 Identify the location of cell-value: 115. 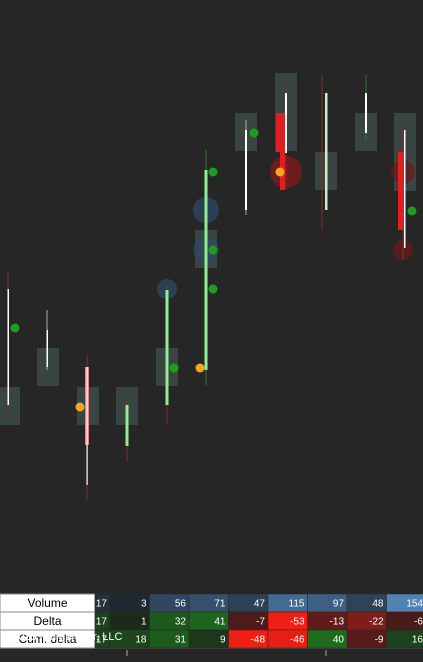
(297, 604).